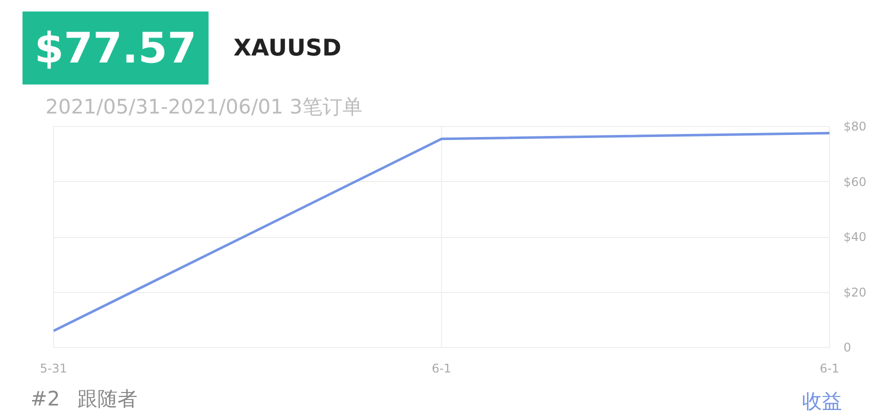 The height and width of the screenshot is (419, 880). What do you see at coordinates (855, 127) in the screenshot?
I see `y-tick-label: $80` at bounding box center [855, 127].